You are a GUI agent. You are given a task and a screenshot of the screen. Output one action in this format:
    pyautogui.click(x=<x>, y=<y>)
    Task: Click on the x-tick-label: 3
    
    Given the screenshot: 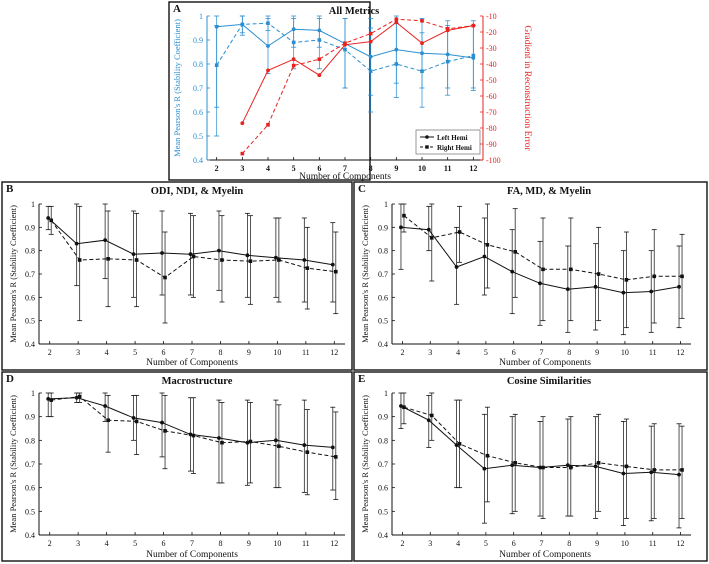 What is the action you would take?
    pyautogui.click(x=78, y=543)
    